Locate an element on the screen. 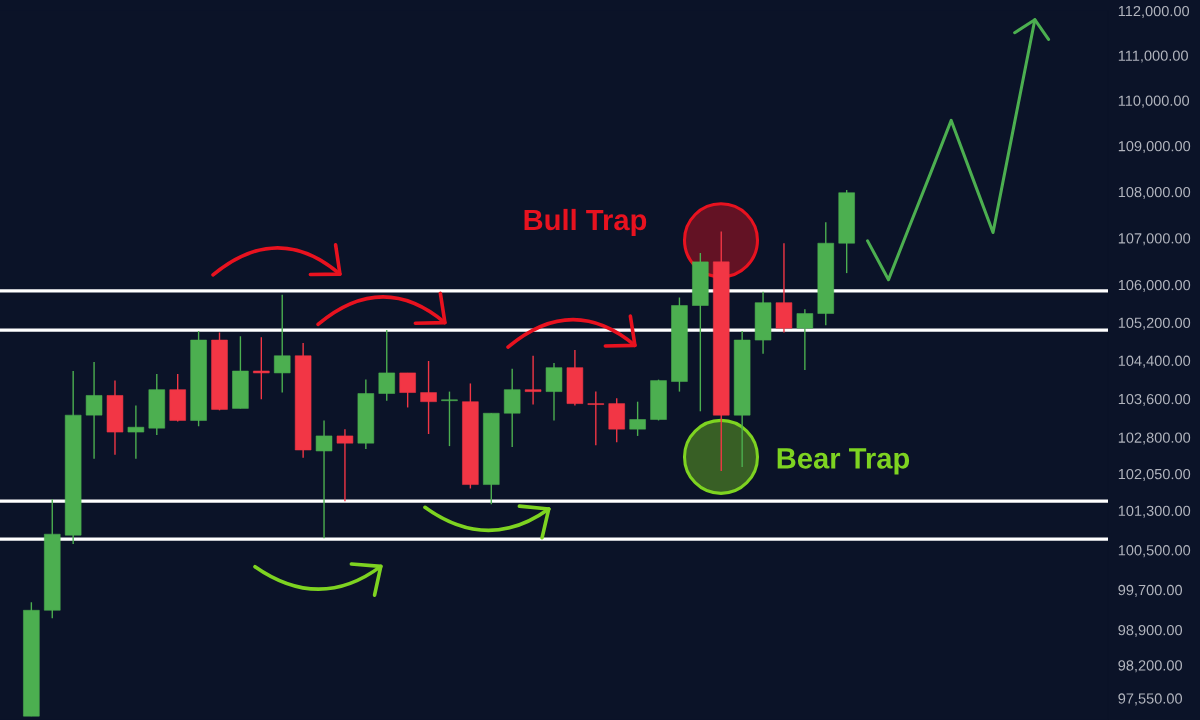  y-tick-label: 107,000.00 is located at coordinates (1154, 239).